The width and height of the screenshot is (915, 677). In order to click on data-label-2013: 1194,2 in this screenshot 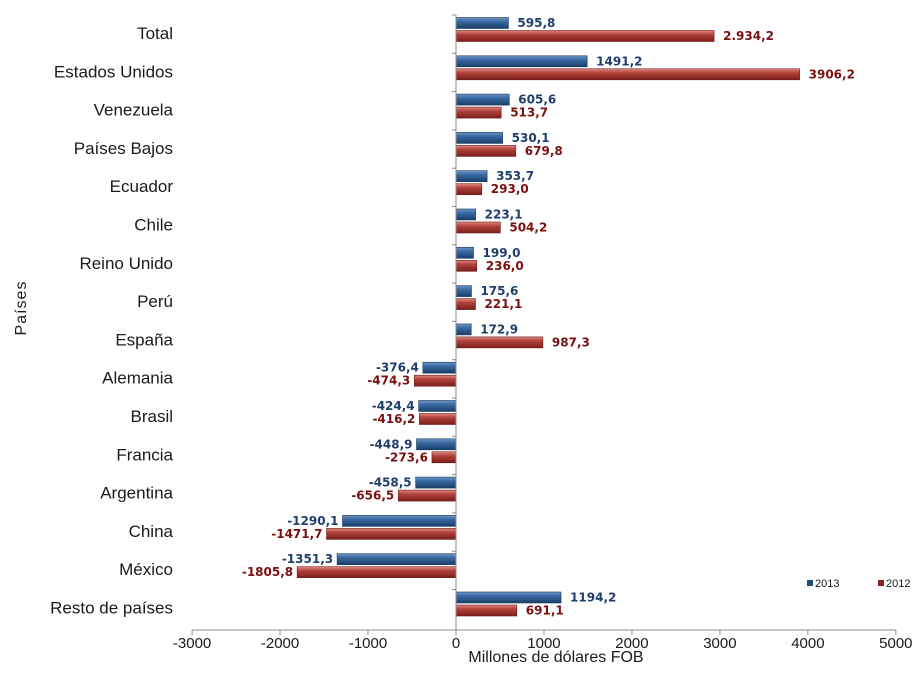, I will do `click(593, 598)`.